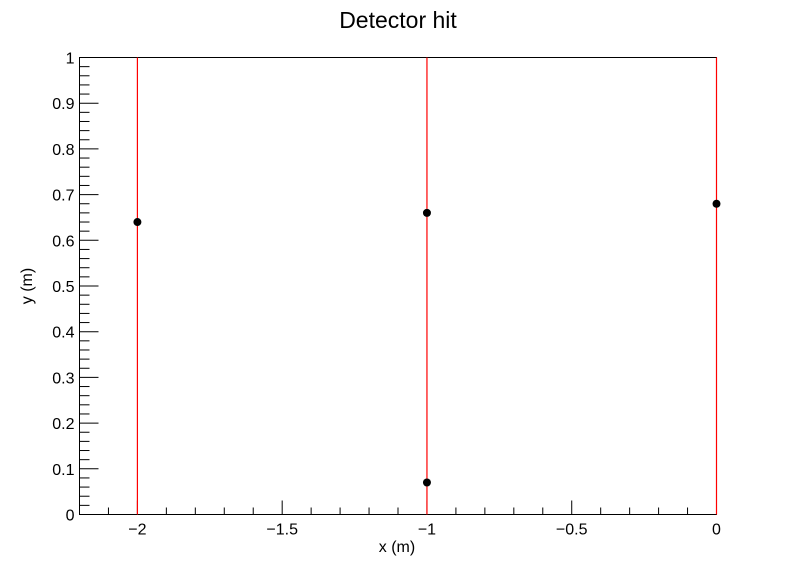  Describe the element at coordinates (63, 104) in the screenshot. I see `y-tick-label: 0.9` at that location.